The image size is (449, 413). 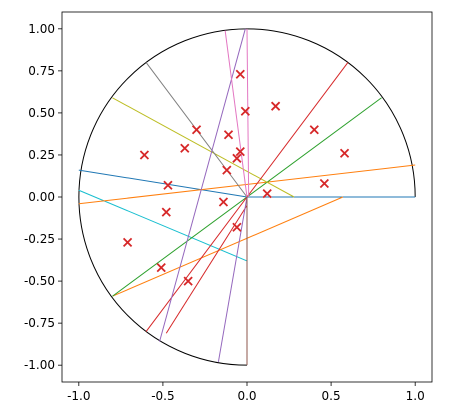 I want to click on y-tick-label: -1.00, so click(x=39, y=365).